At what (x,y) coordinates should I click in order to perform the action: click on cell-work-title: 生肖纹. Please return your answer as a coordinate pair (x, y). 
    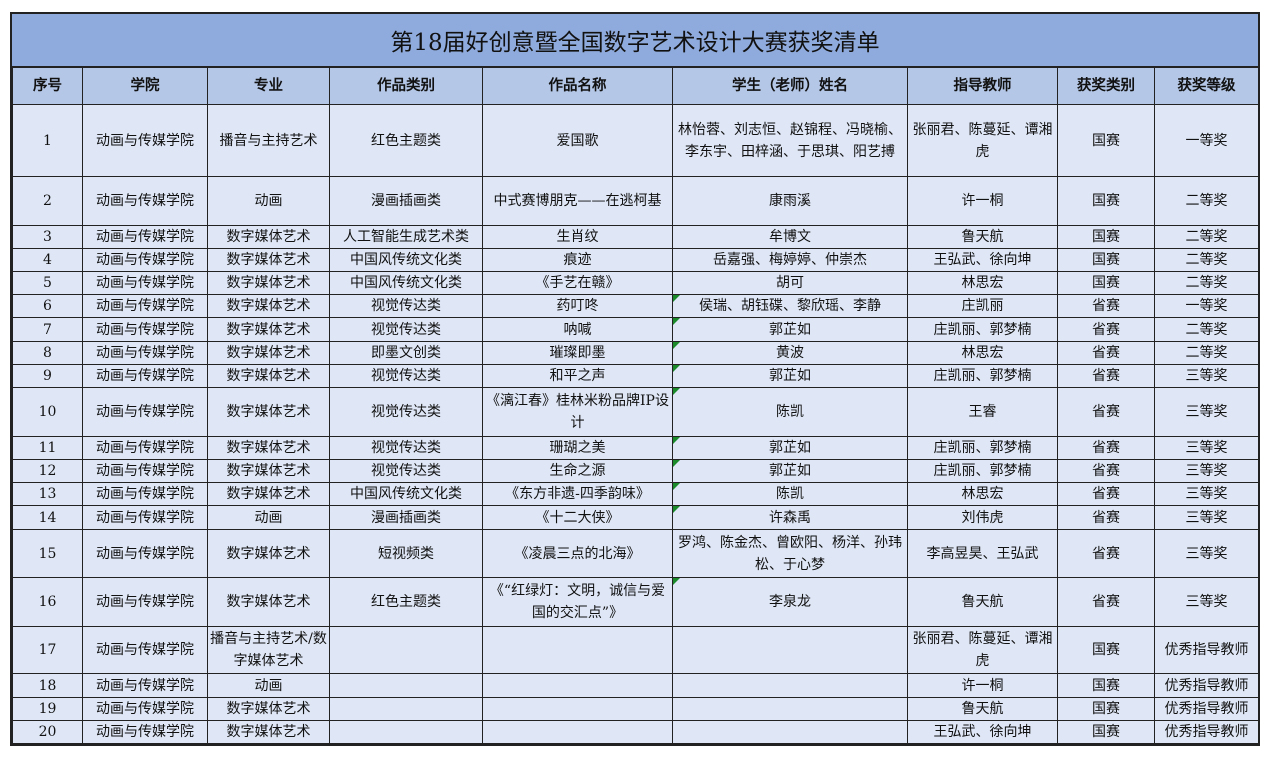
    Looking at the image, I should click on (577, 237).